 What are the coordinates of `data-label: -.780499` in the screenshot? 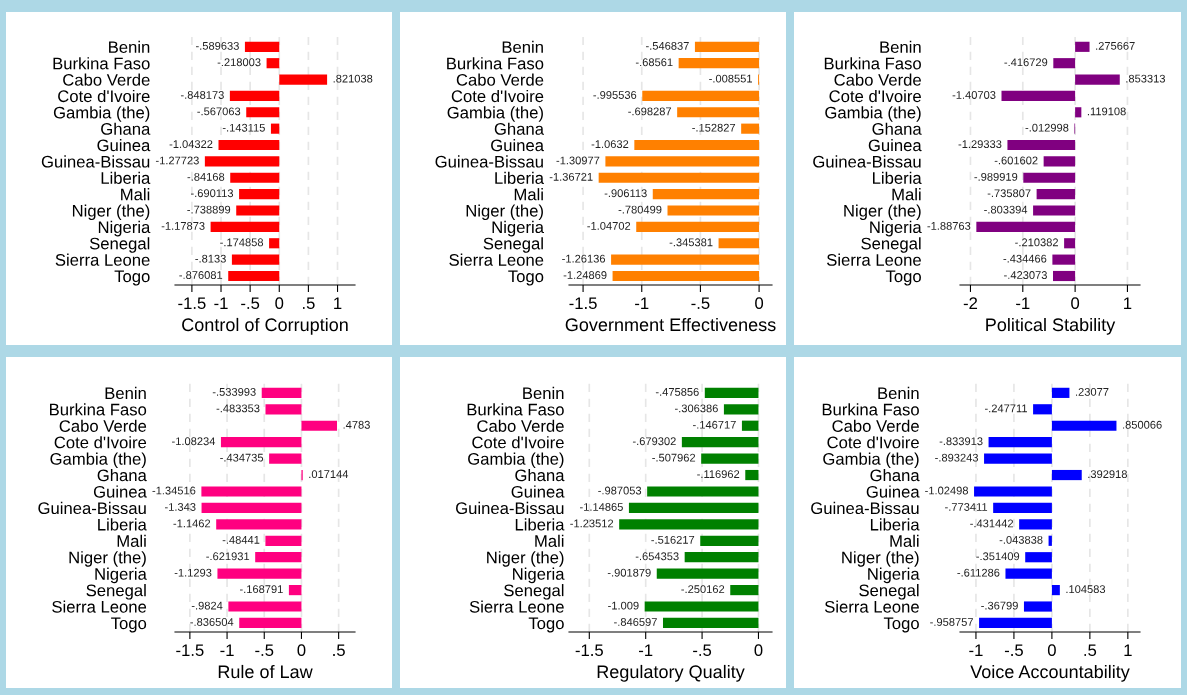 It's located at (640, 209).